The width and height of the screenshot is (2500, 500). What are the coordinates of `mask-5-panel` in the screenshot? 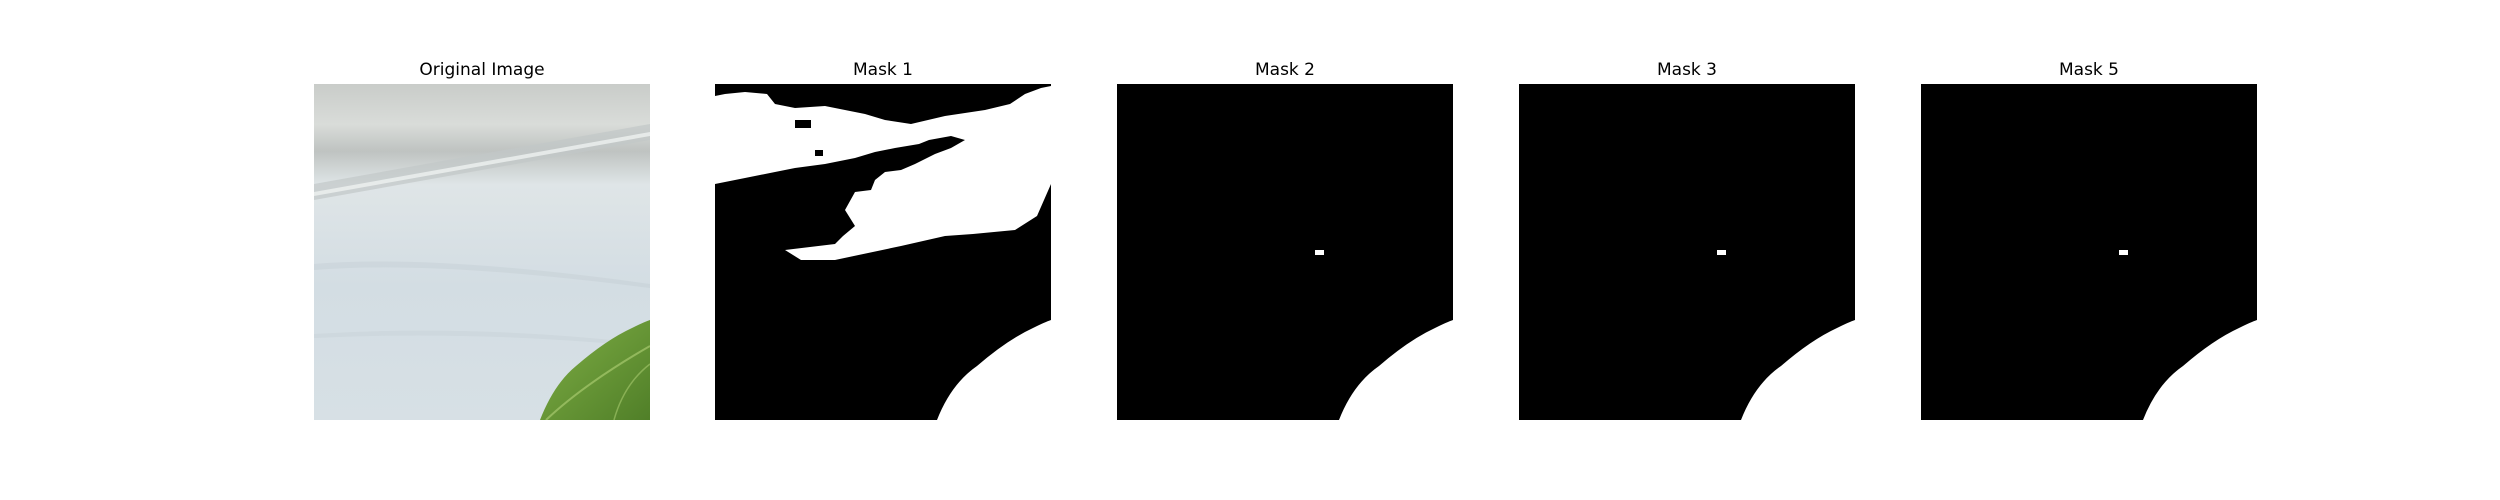 It's located at (2089, 252).